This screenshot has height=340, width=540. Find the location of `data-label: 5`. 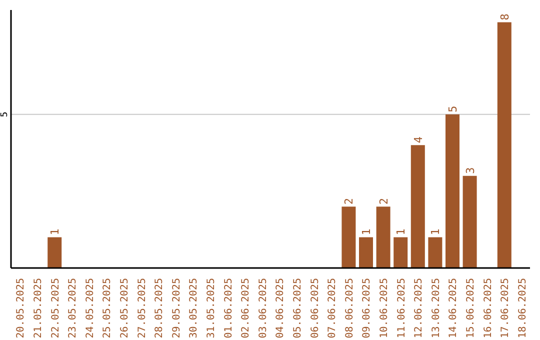

data-label: 5 is located at coordinates (453, 109).